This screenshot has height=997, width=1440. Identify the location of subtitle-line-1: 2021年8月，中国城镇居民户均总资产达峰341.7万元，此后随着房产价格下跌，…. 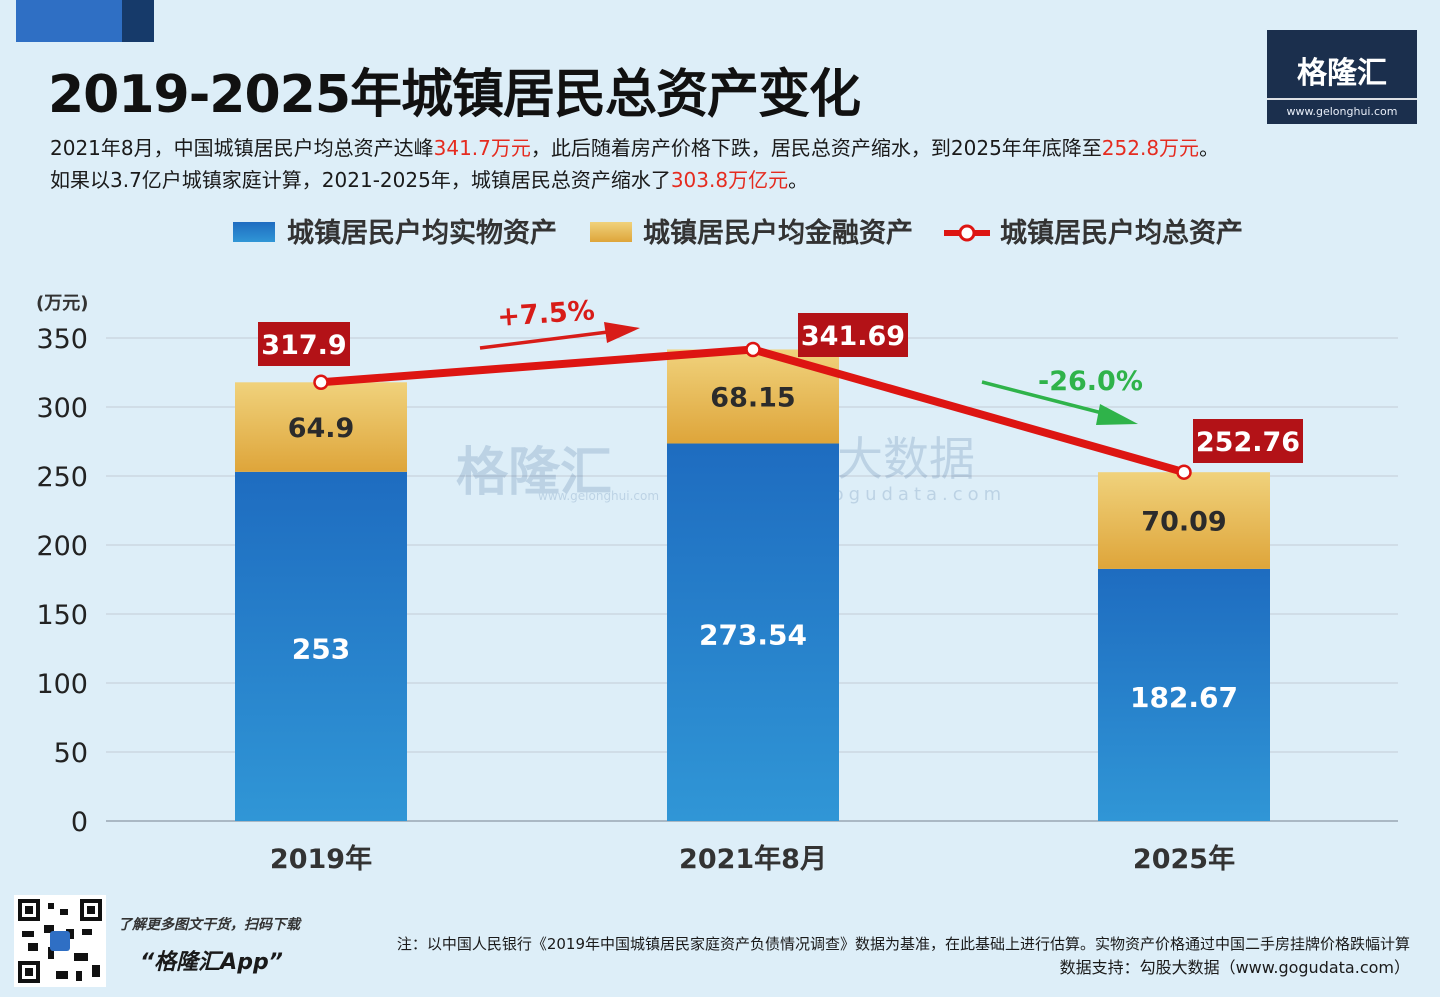
(634, 146).